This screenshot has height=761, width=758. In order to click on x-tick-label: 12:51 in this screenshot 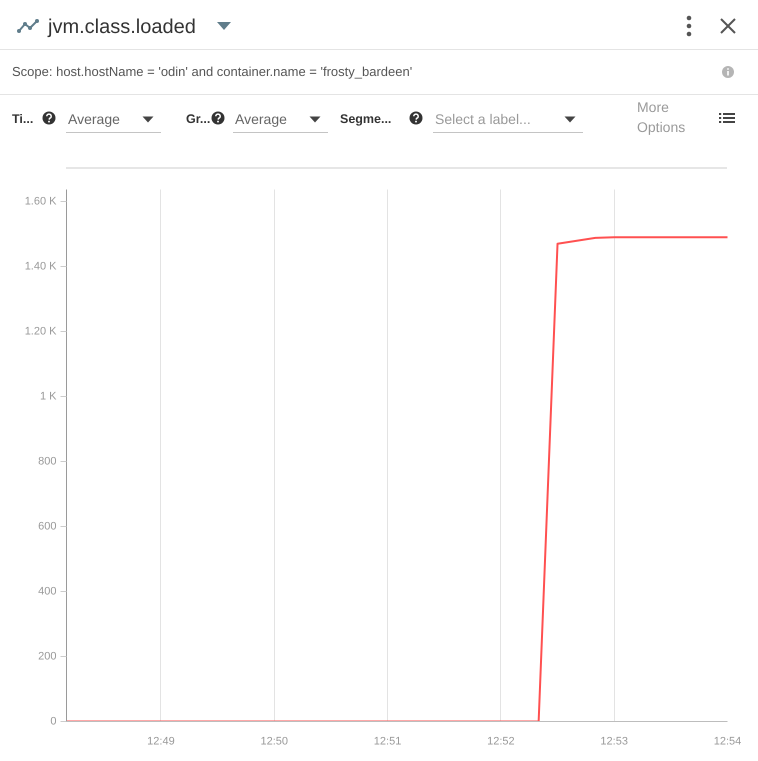, I will do `click(388, 742)`.